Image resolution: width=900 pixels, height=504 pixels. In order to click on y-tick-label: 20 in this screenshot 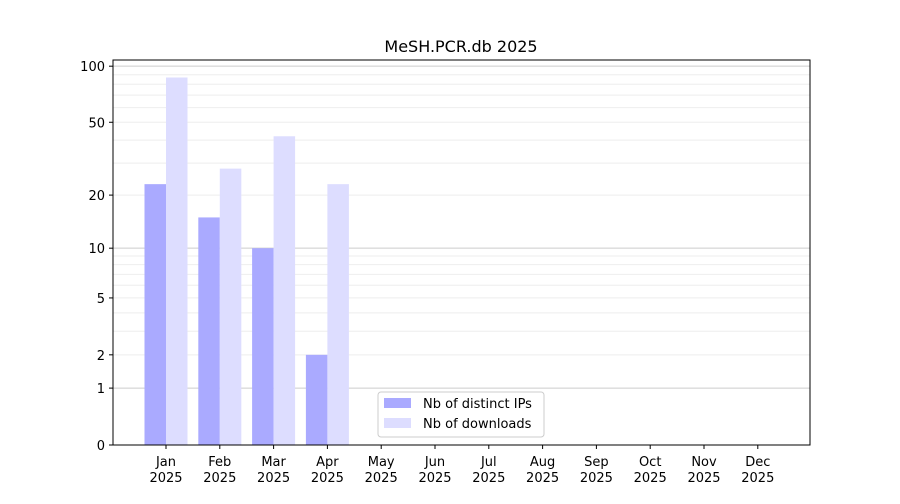, I will do `click(96, 196)`.